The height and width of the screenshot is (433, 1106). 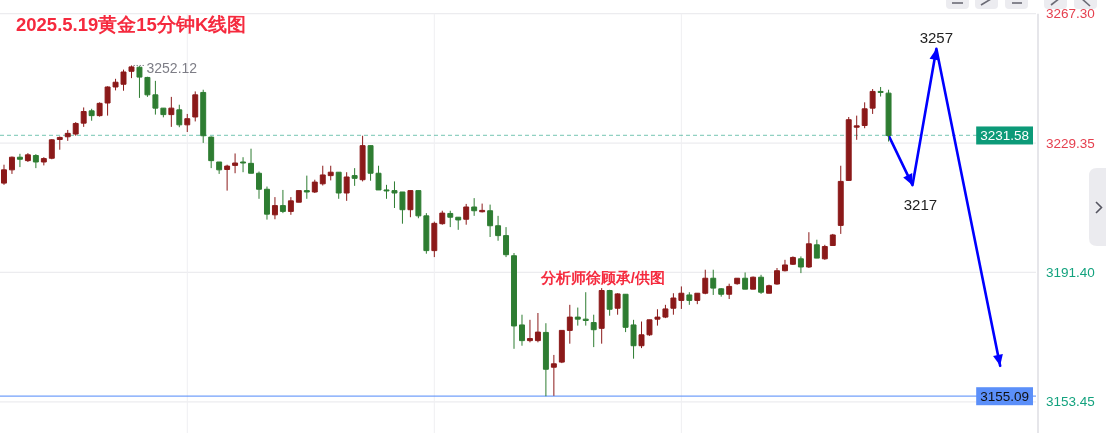 I want to click on annotation: 3252.12, so click(x=172, y=68).